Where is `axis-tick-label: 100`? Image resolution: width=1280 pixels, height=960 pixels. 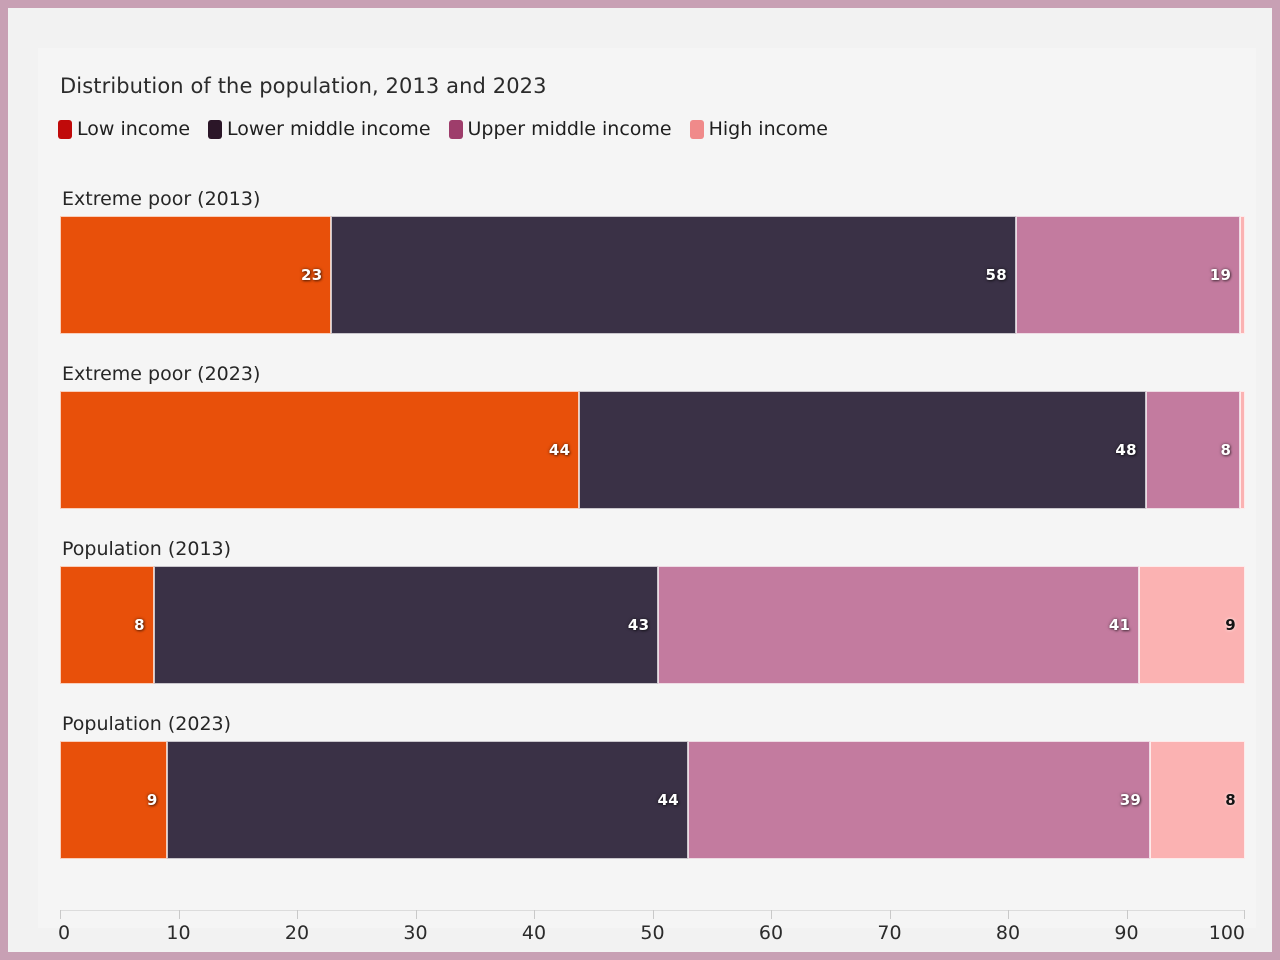 axis-tick-label: 100 is located at coordinates (1226, 933).